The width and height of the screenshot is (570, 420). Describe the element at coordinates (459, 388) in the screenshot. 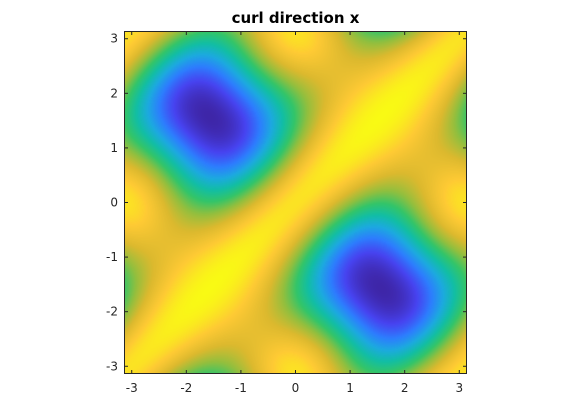

I see `x-tick-label: 3` at that location.